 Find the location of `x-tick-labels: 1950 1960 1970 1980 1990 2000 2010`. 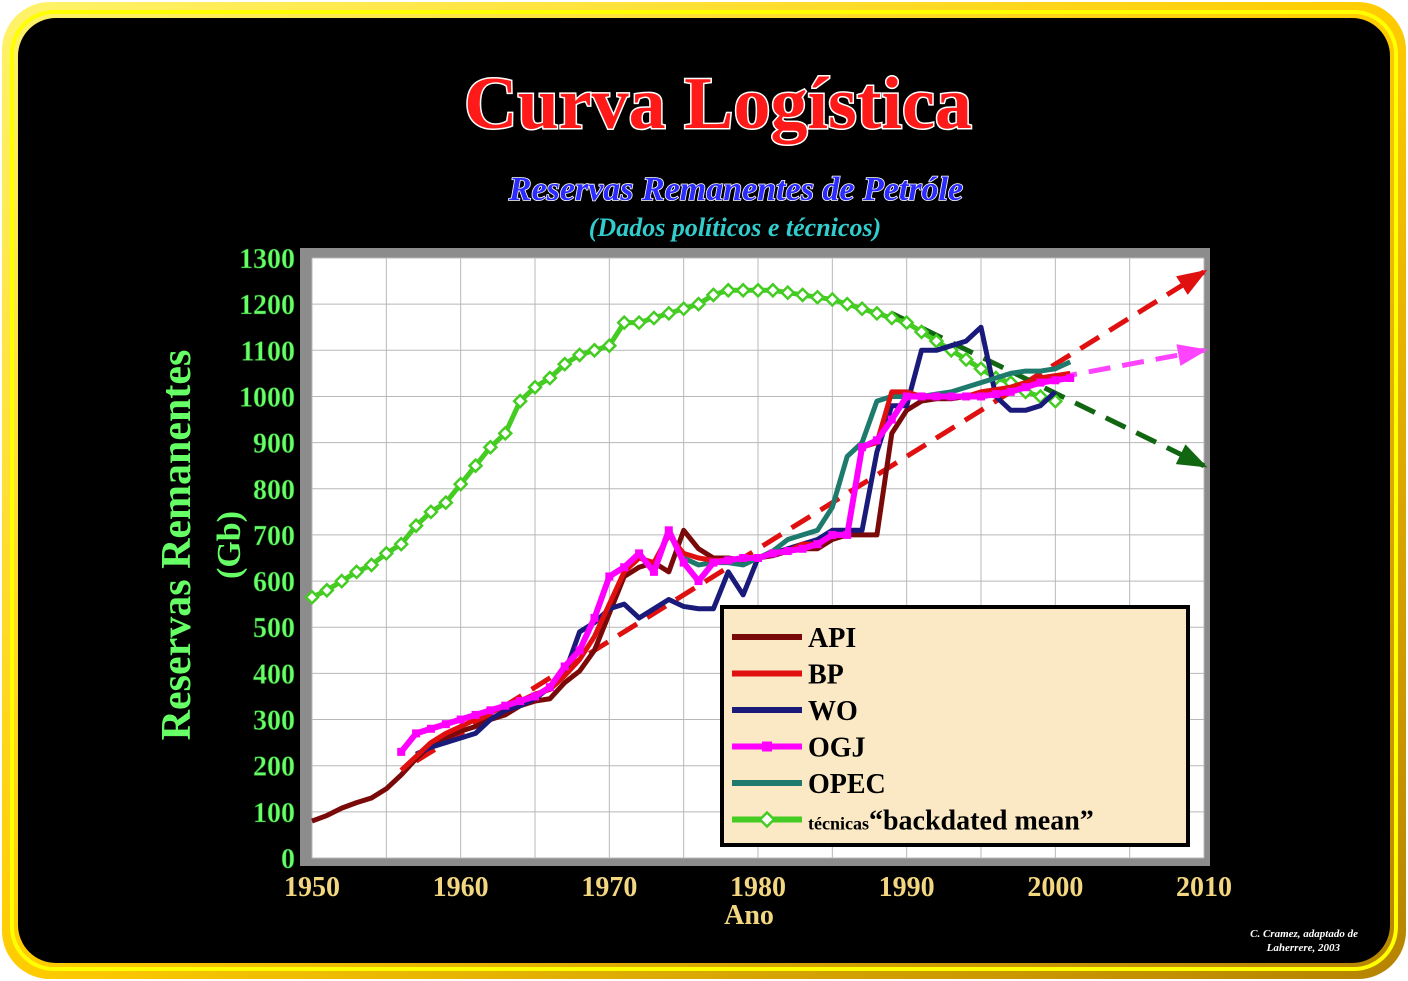

x-tick-labels: 1950 1960 1970 1980 1990 2000 2010 is located at coordinates (758, 887).